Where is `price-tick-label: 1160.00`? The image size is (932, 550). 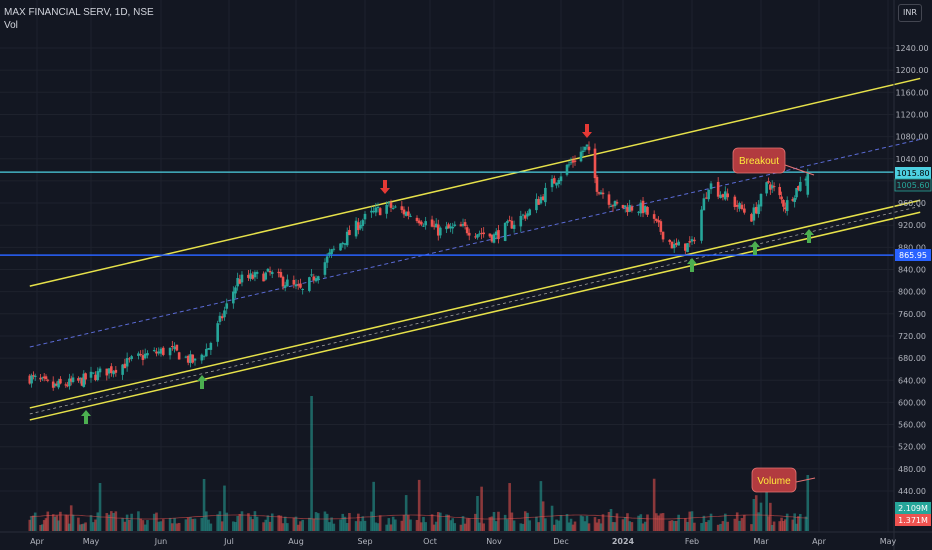
price-tick-label: 1160.00 is located at coordinates (911, 92).